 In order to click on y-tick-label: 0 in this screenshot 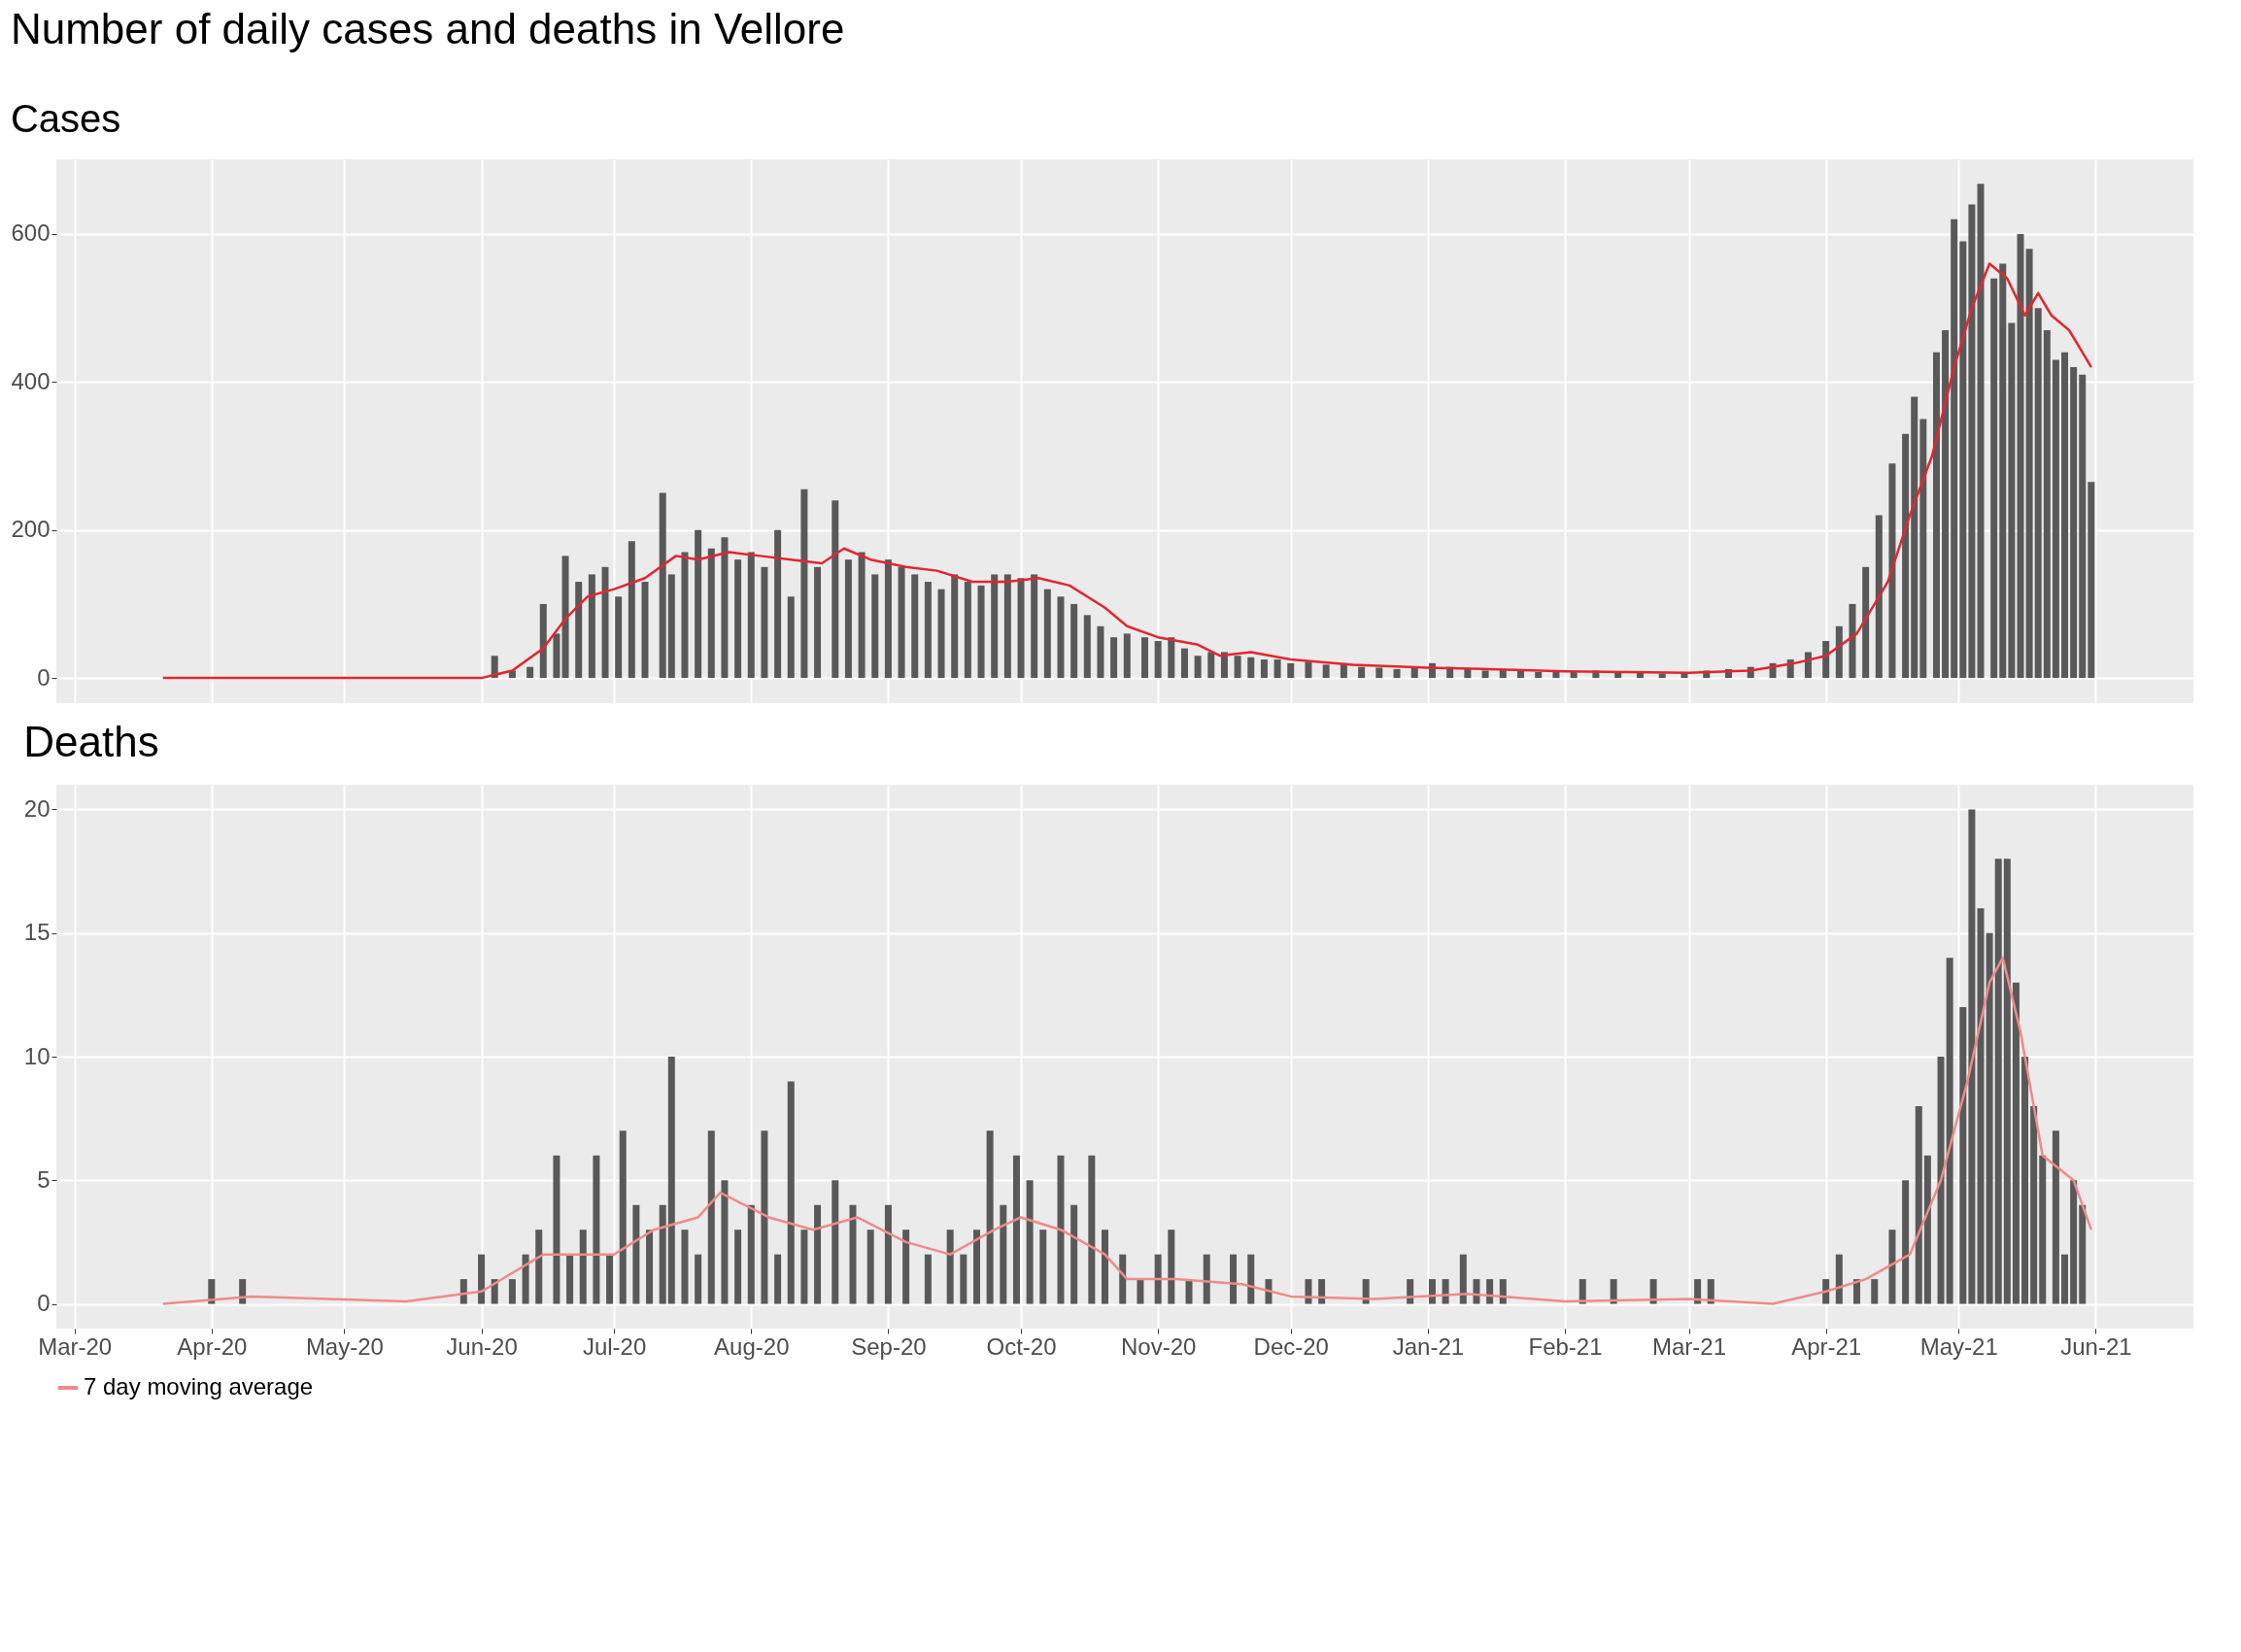, I will do `click(44, 677)`.